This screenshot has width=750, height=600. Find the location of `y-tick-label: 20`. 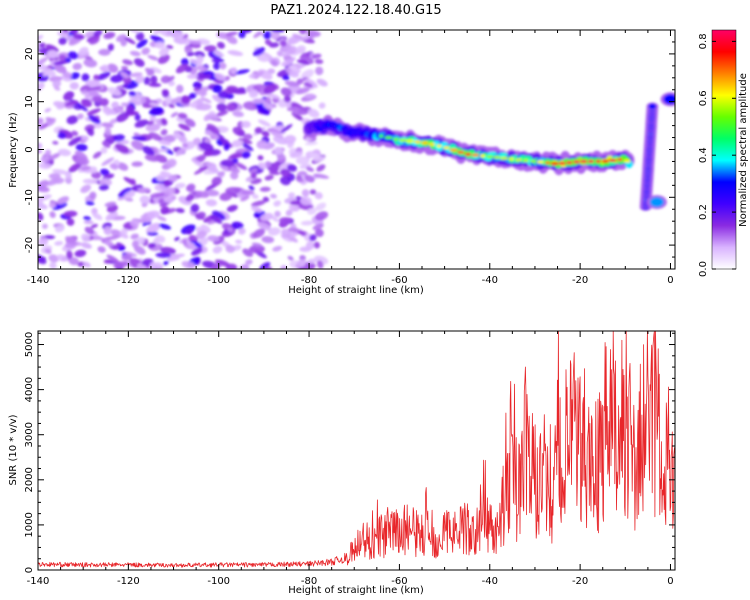

y-tick-label: 20 is located at coordinates (29, 54).